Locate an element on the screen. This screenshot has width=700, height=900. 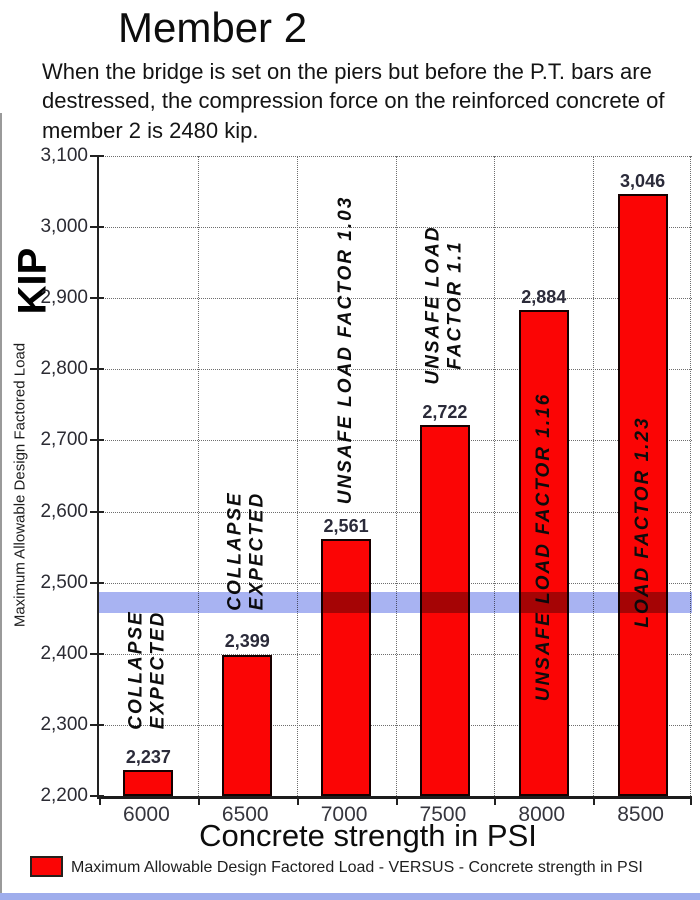
left-edge-line is located at coordinates (1, 506).